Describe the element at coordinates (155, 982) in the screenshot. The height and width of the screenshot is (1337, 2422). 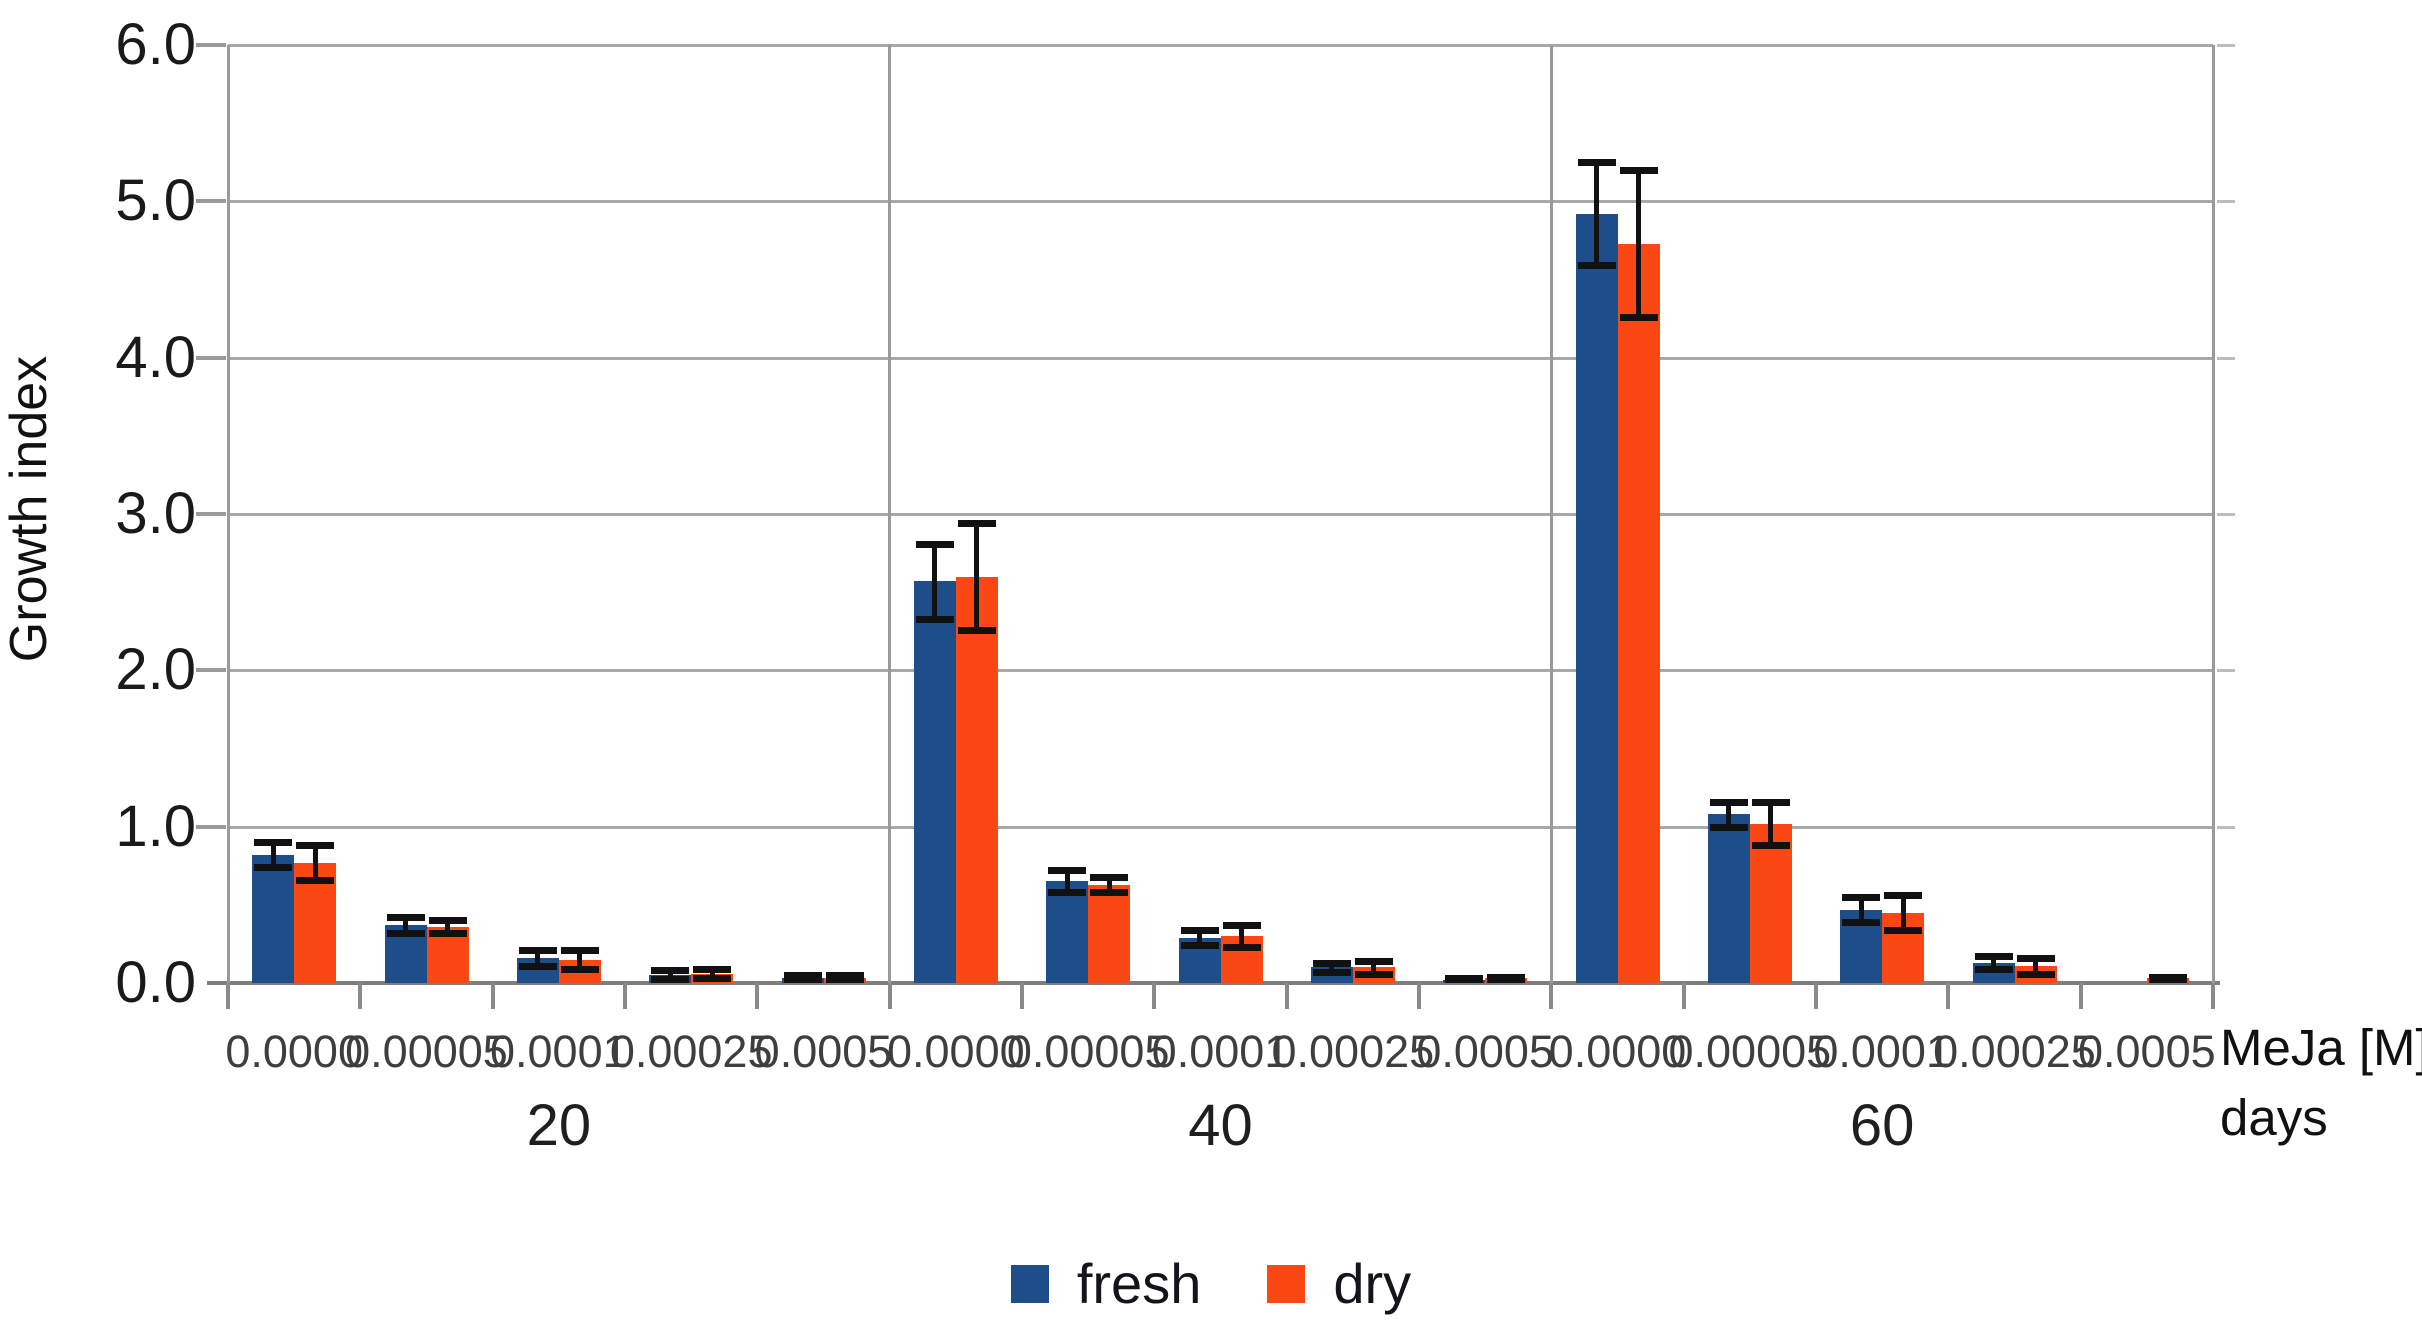
I see `y-tick-label-0.0: 0.0` at that location.